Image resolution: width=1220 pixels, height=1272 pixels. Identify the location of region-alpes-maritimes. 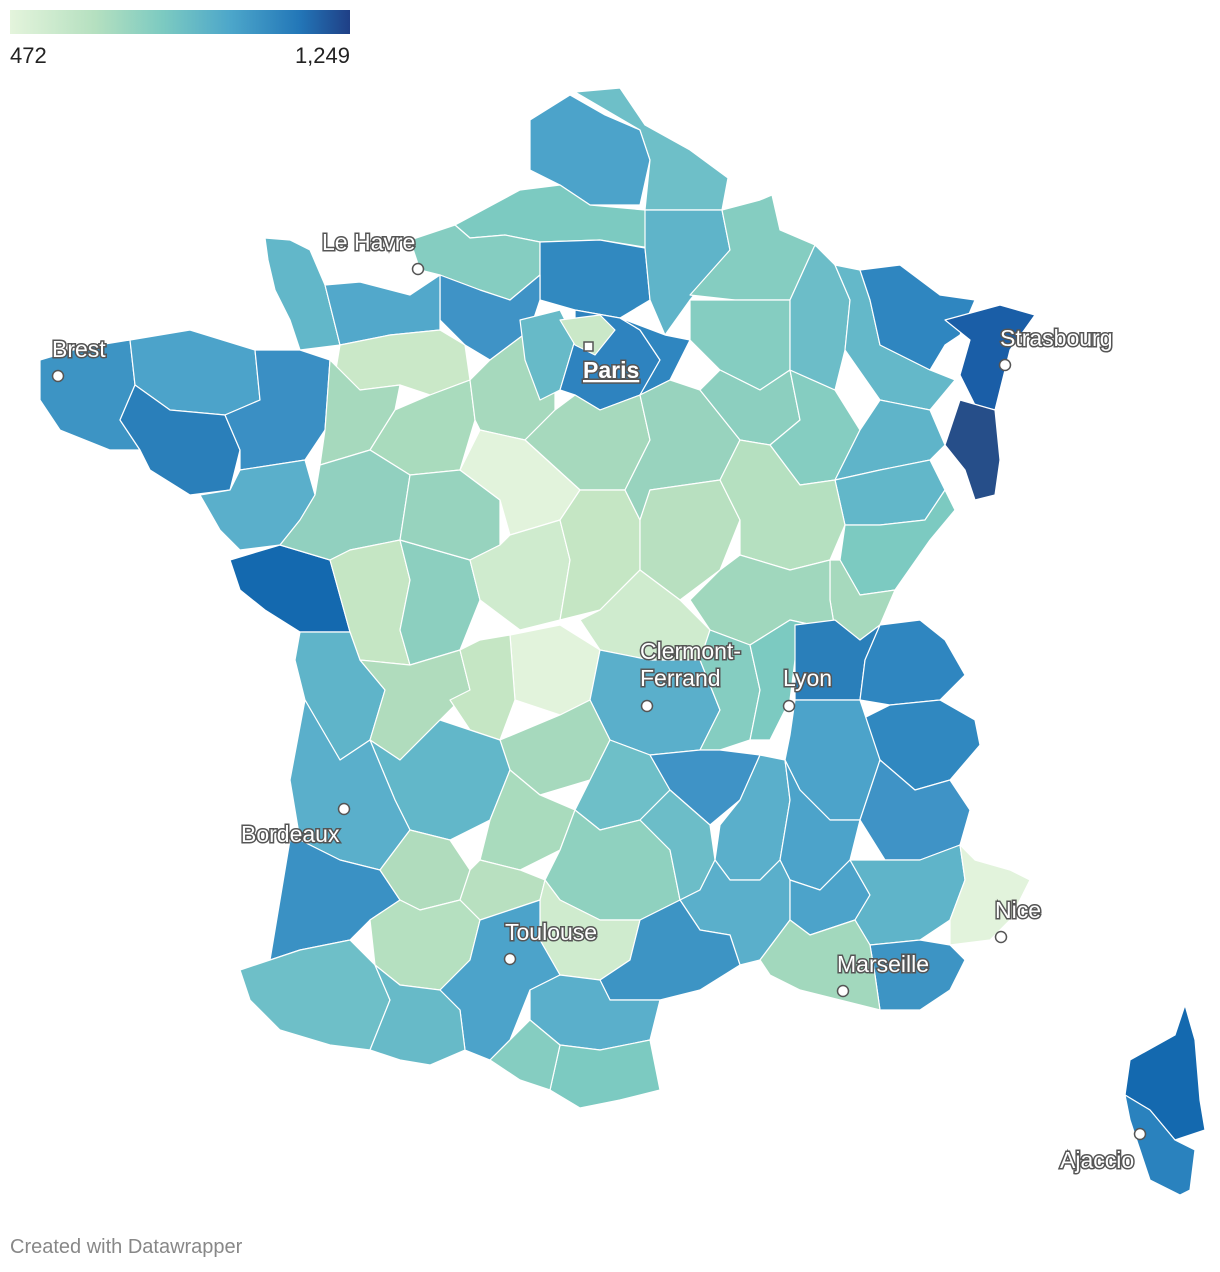
(990, 895).